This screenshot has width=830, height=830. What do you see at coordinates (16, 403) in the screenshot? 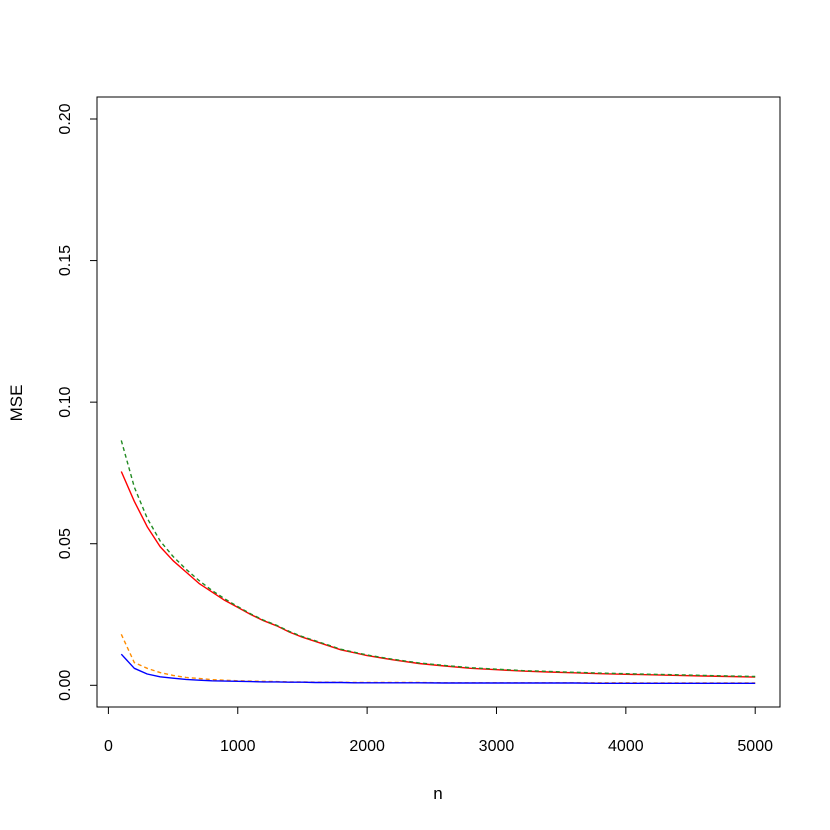
I see `y-axis-title: MSE` at bounding box center [16, 403].